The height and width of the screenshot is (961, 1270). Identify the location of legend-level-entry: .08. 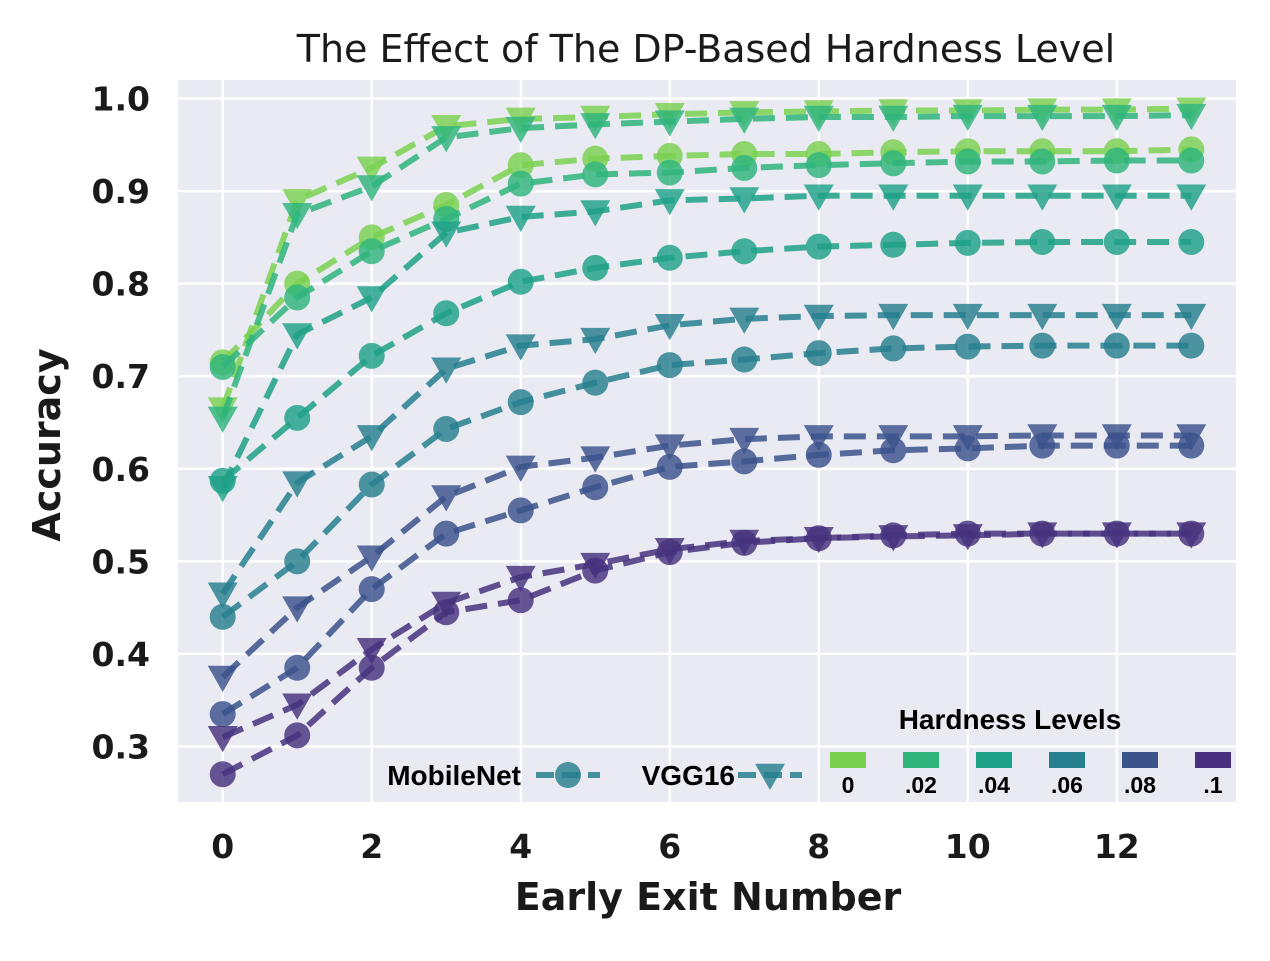
(1140, 775).